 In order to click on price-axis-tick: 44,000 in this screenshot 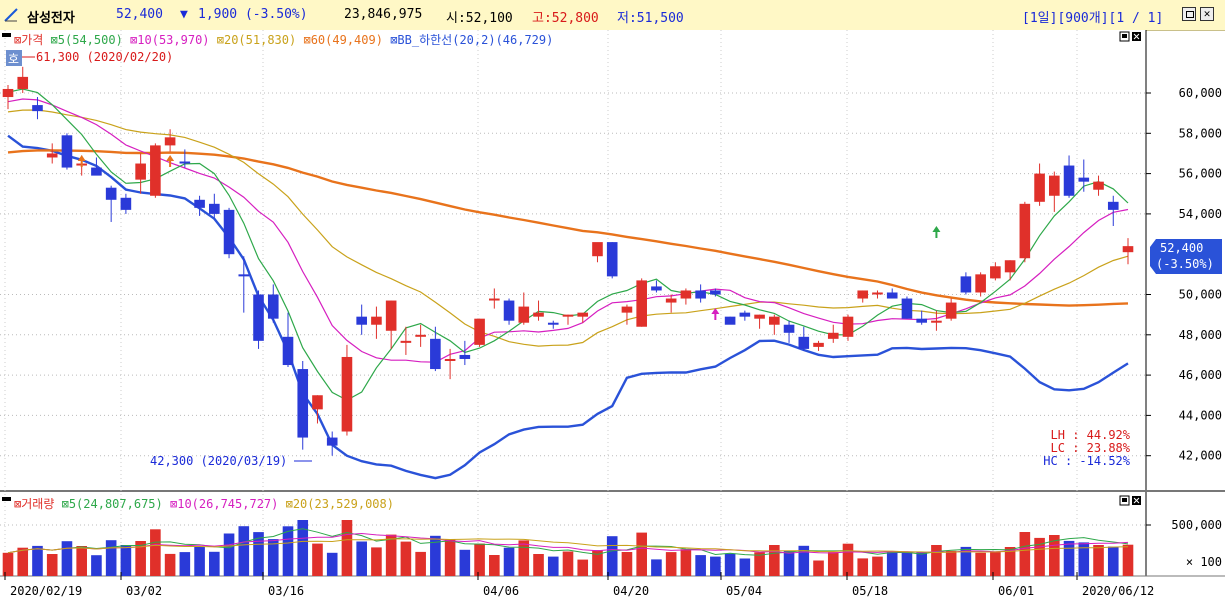, I will do `click(1200, 415)`.